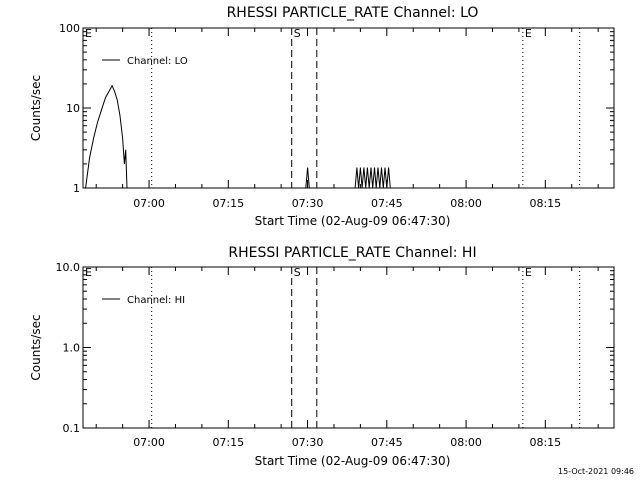 This screenshot has height=480, width=640. What do you see at coordinates (353, 13) in the screenshot?
I see `chart-title: RHESSI PARTICLE_RATE Channel: LO` at bounding box center [353, 13].